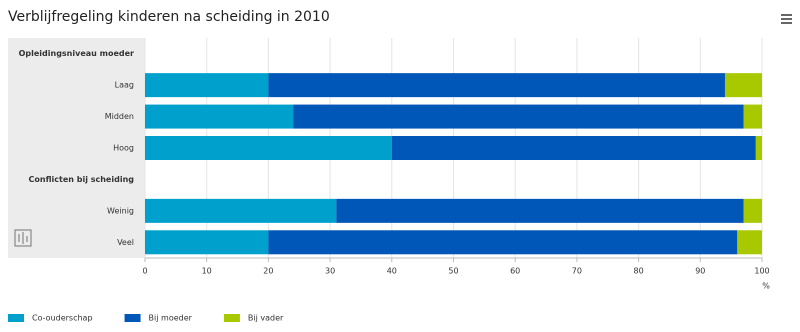  I want to click on x-tick-label: 20, so click(268, 271).